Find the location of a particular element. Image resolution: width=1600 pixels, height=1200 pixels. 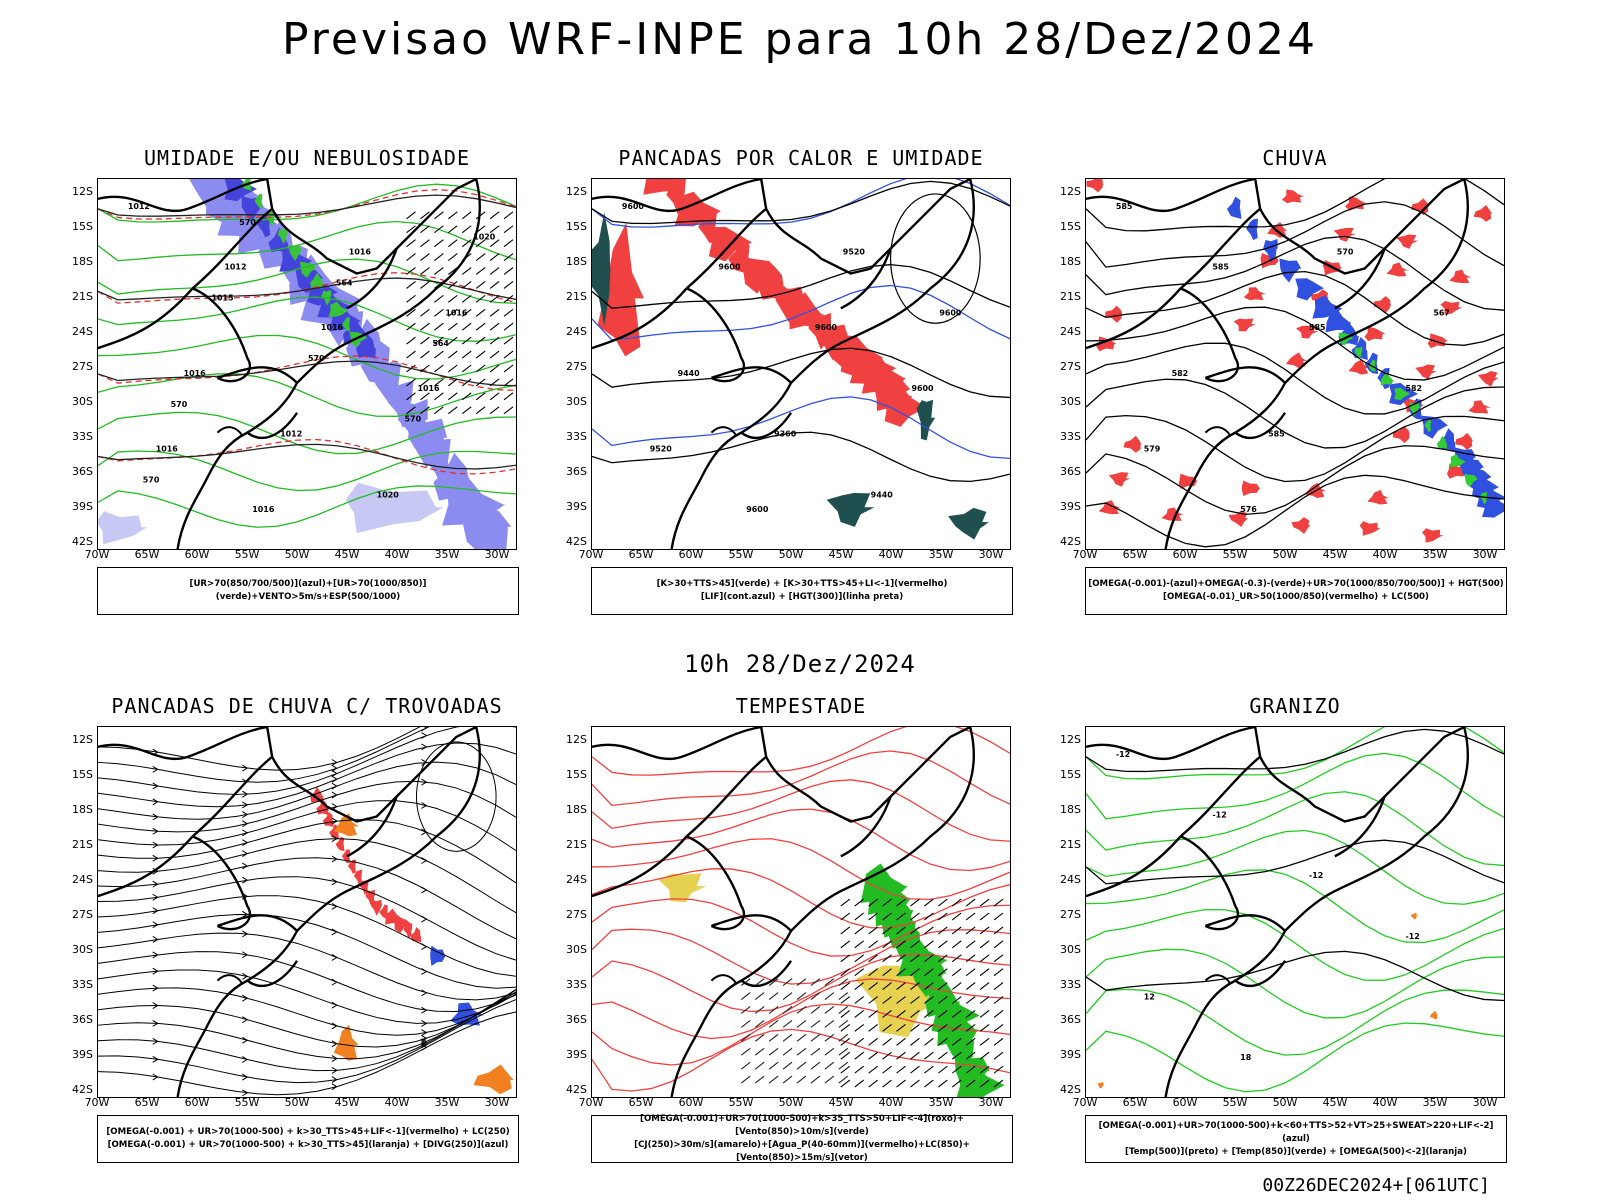

map-area: -12 -12 -12 -12 12 18 is located at coordinates (1295, 912).